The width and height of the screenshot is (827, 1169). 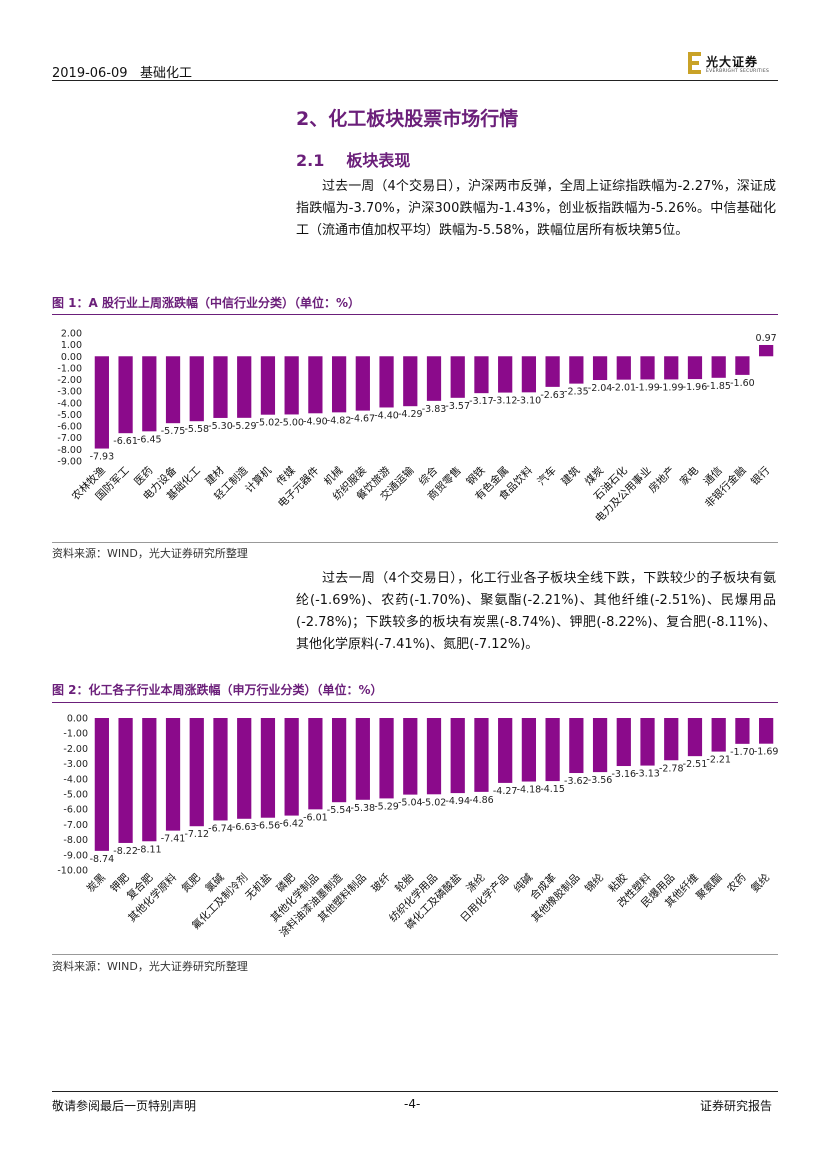 I want to click on category-label: 氨纶, so click(x=760, y=883).